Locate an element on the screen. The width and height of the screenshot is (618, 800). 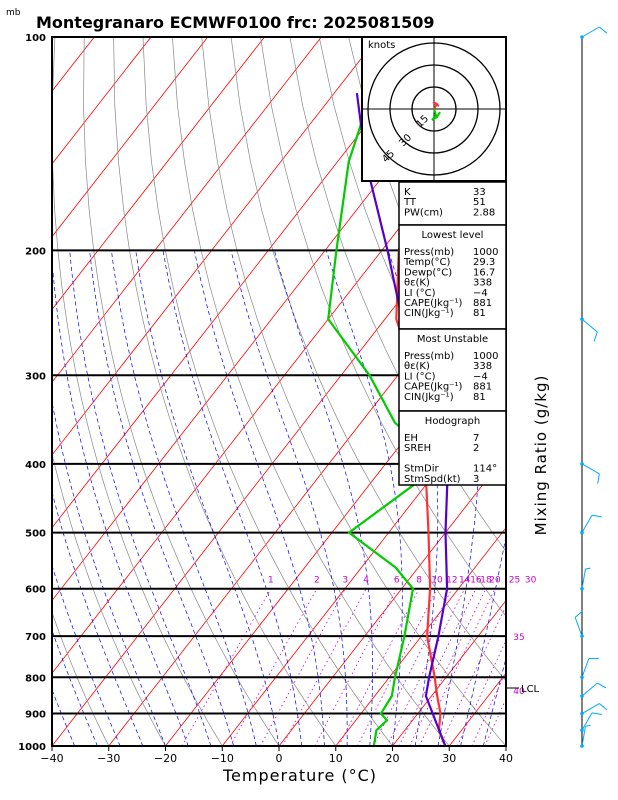
hodograph-unit-label: knots is located at coordinates (381, 45).